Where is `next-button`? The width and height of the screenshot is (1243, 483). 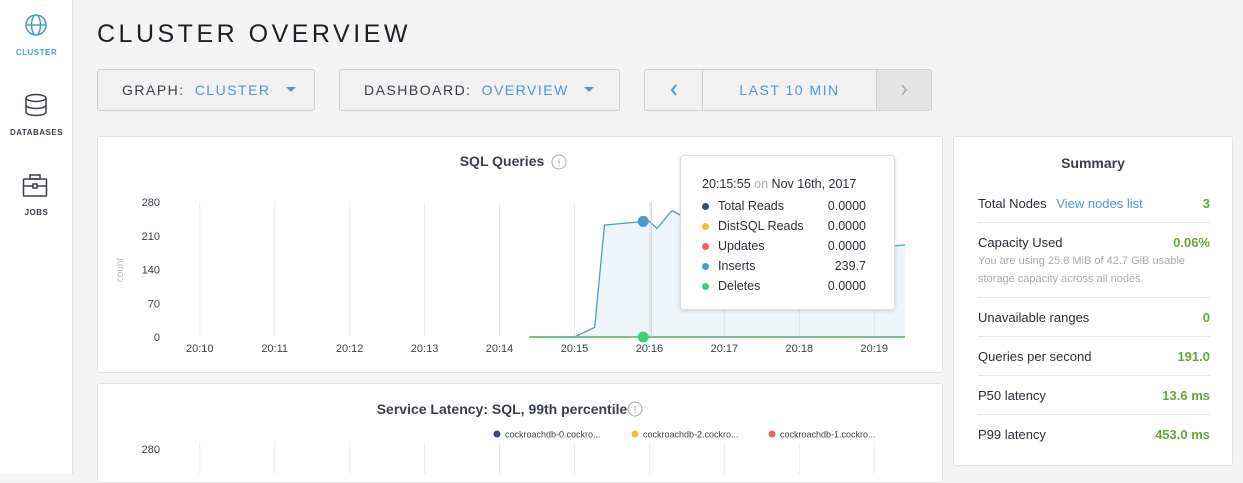
next-button is located at coordinates (903, 90).